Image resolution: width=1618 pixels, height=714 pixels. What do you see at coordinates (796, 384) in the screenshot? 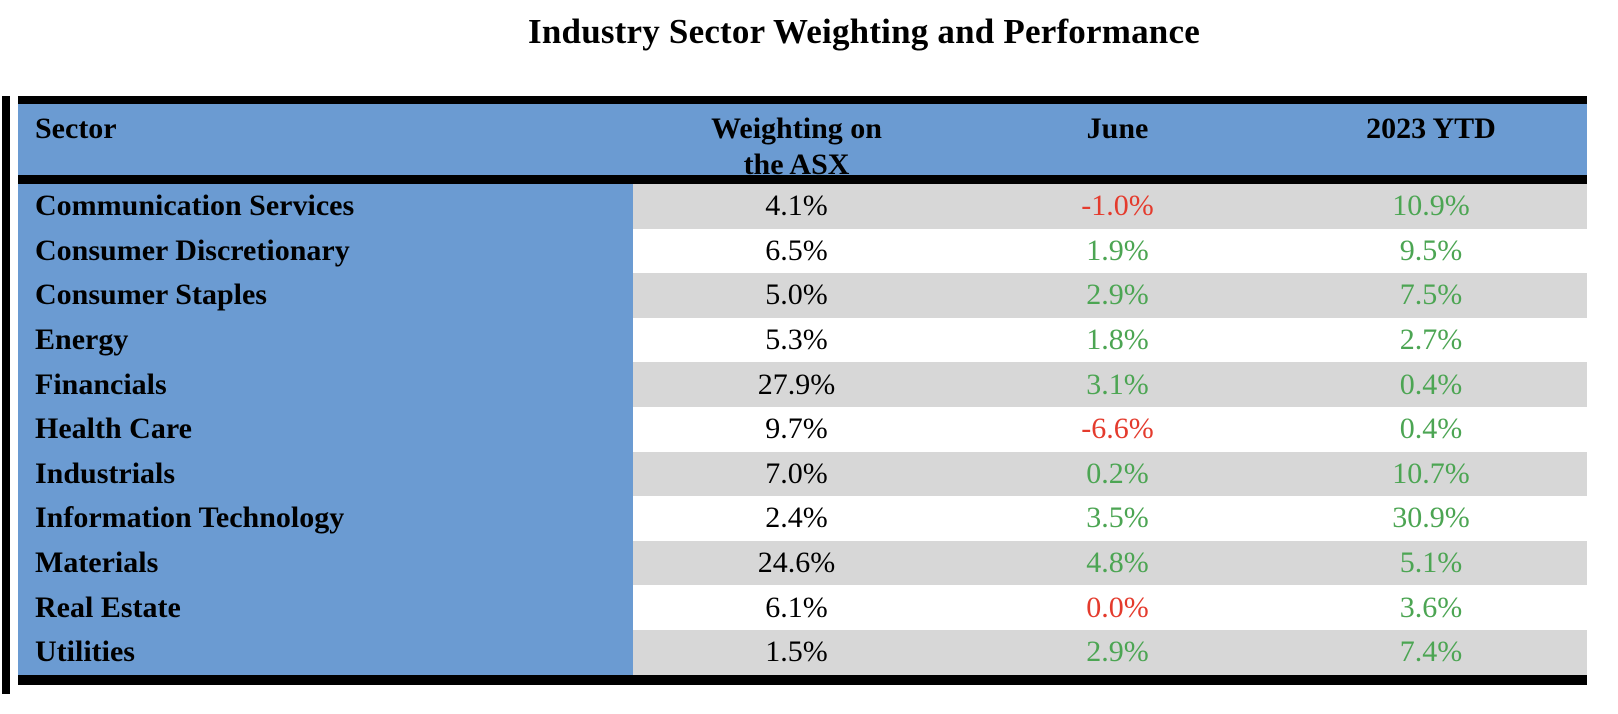
I see `weighting-value-cell: 27.9%` at bounding box center [796, 384].